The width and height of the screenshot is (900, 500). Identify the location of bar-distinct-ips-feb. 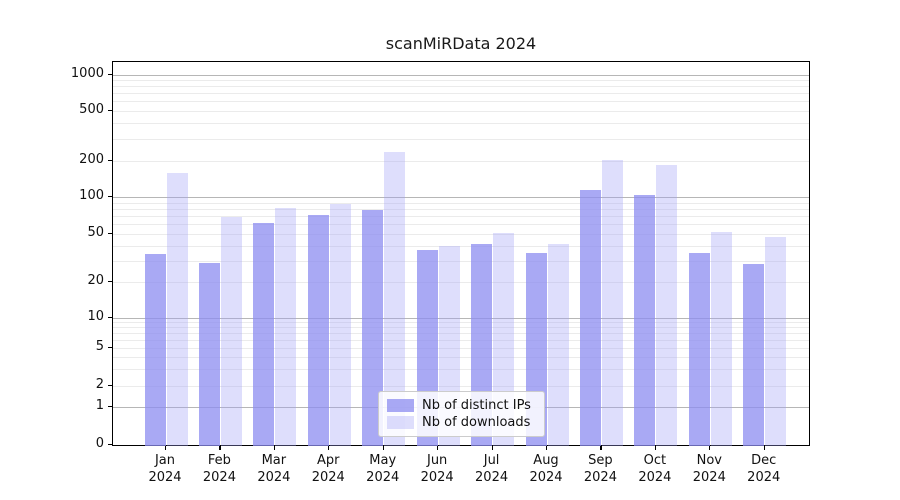
(209, 354).